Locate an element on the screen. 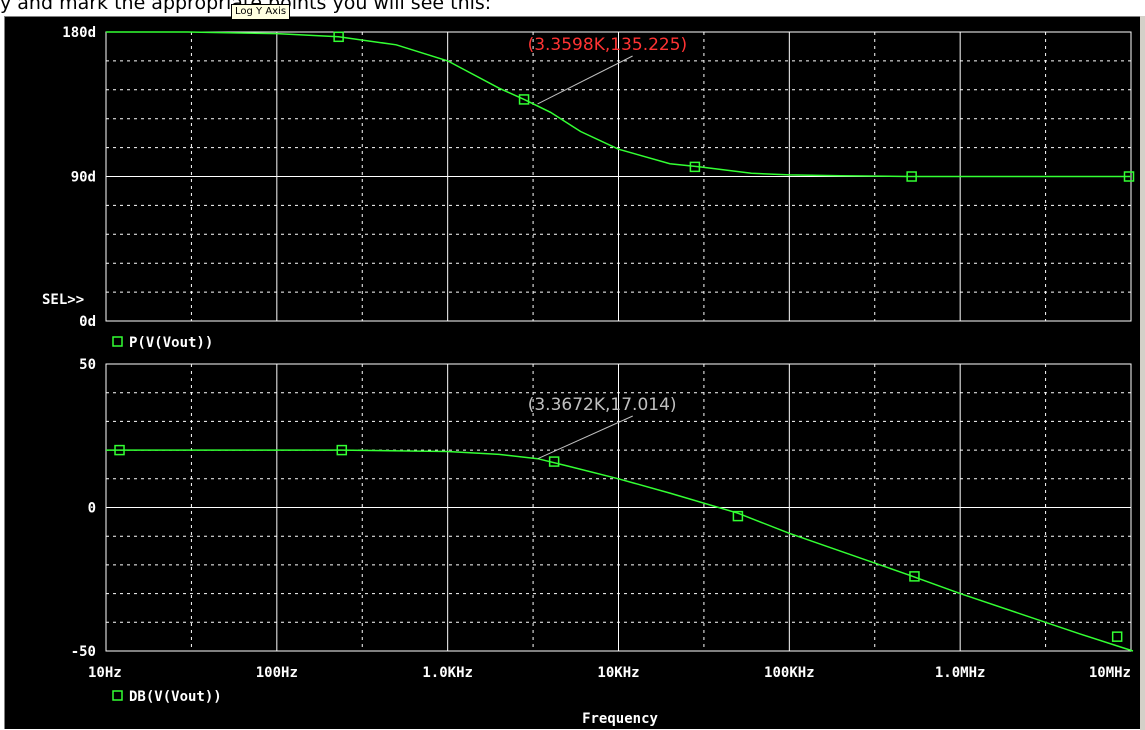 This screenshot has width=1145, height=730. y-tick-label: 0d is located at coordinates (87, 322).